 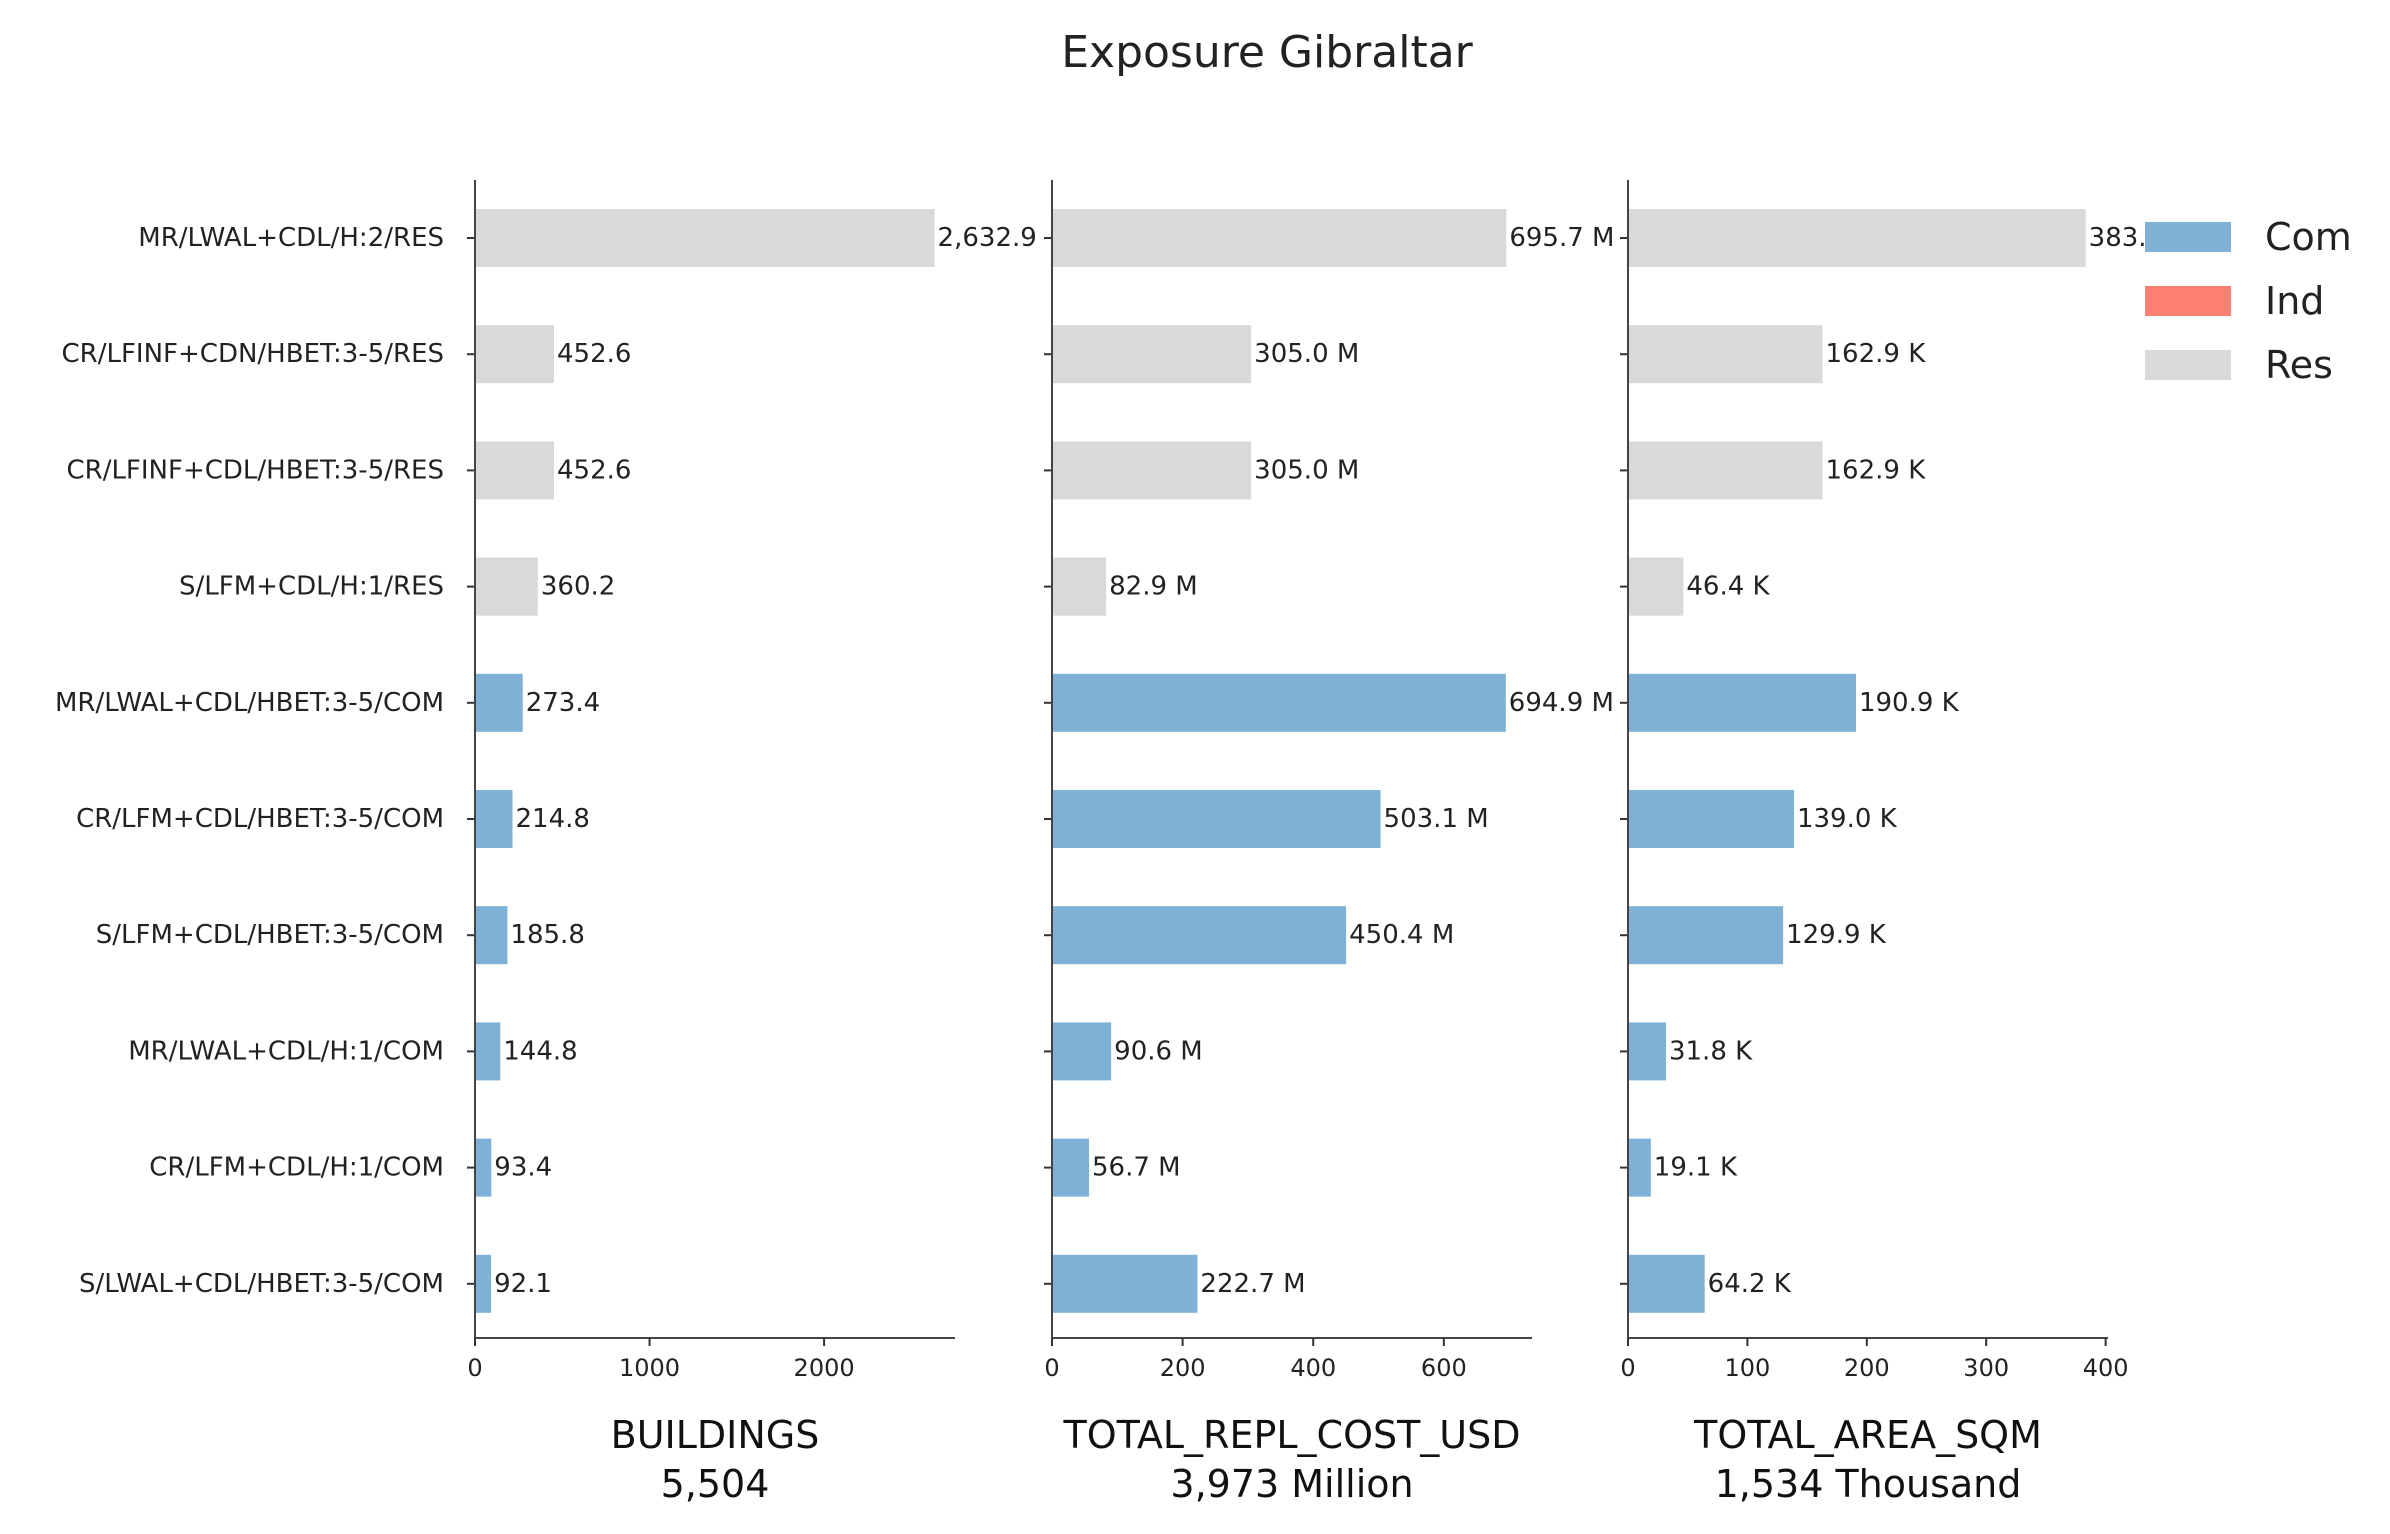 I want to click on category-label-5: MR/LWAL+CDL/HBET:3-5/COM, so click(x=249, y=703).